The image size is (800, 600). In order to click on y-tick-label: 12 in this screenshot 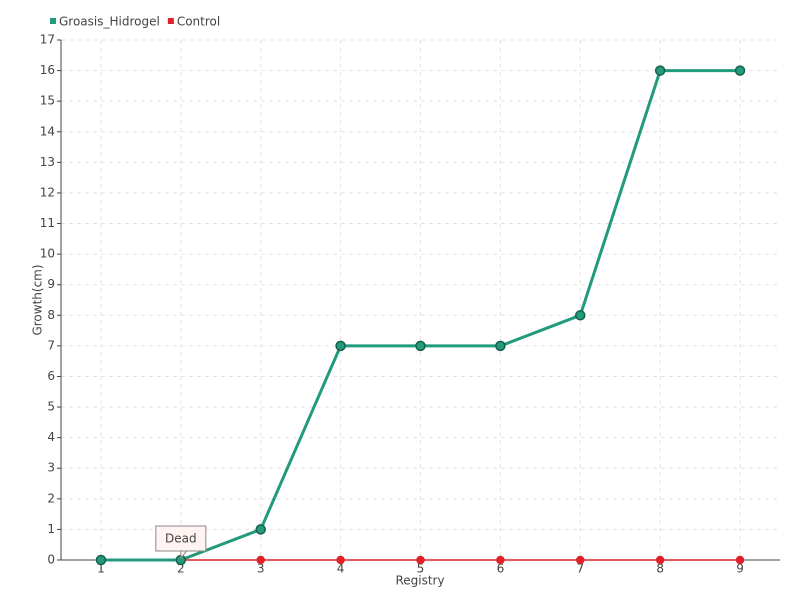, I will do `click(47, 192)`.